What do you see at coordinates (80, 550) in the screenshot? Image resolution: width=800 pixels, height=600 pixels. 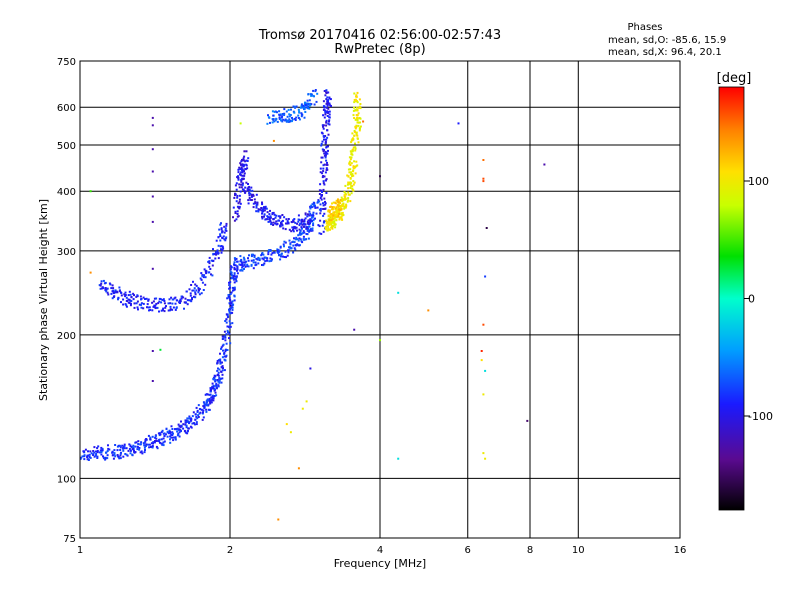 I see `x-tick-label: 1` at bounding box center [80, 550].